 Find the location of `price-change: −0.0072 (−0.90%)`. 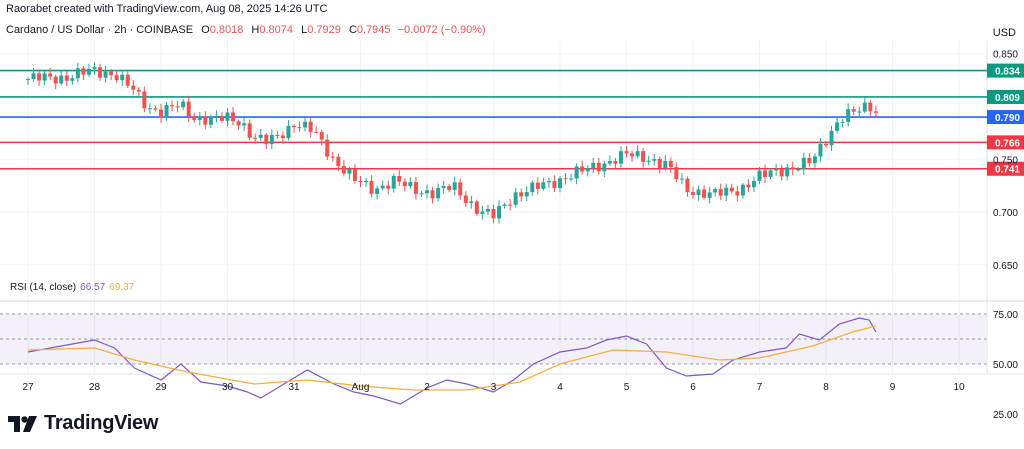

price-change: −0.0072 (−0.90%) is located at coordinates (441, 30).